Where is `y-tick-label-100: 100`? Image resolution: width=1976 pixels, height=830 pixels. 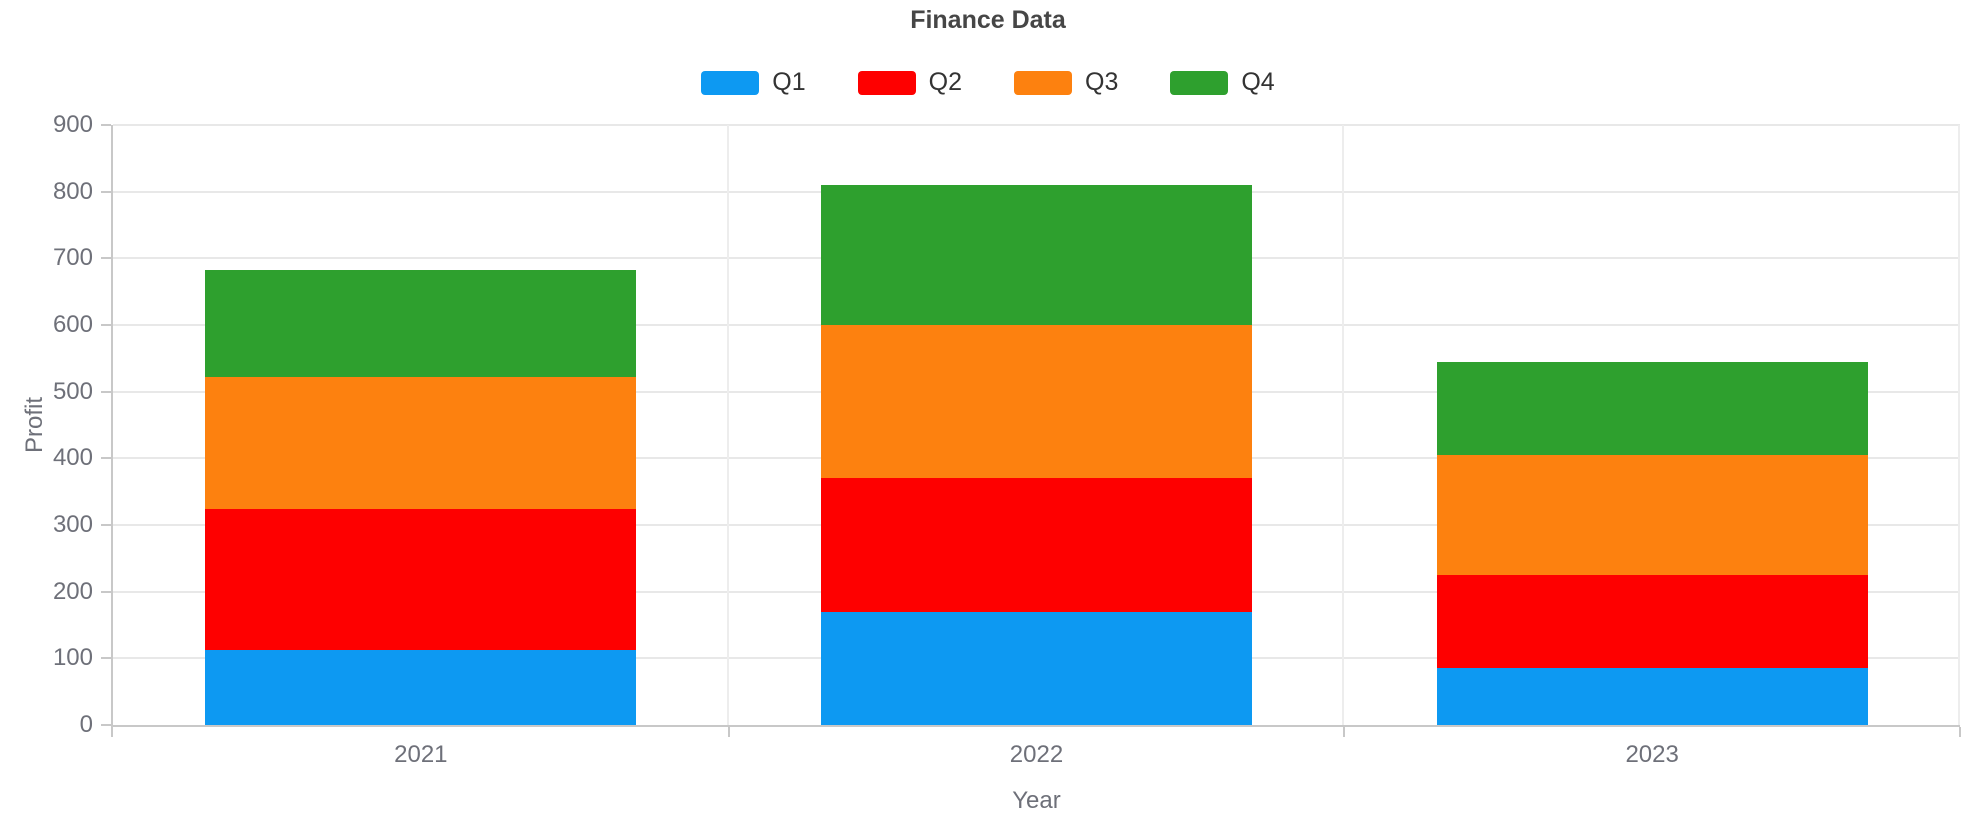 y-tick-label-100: 100 is located at coordinates (72, 658).